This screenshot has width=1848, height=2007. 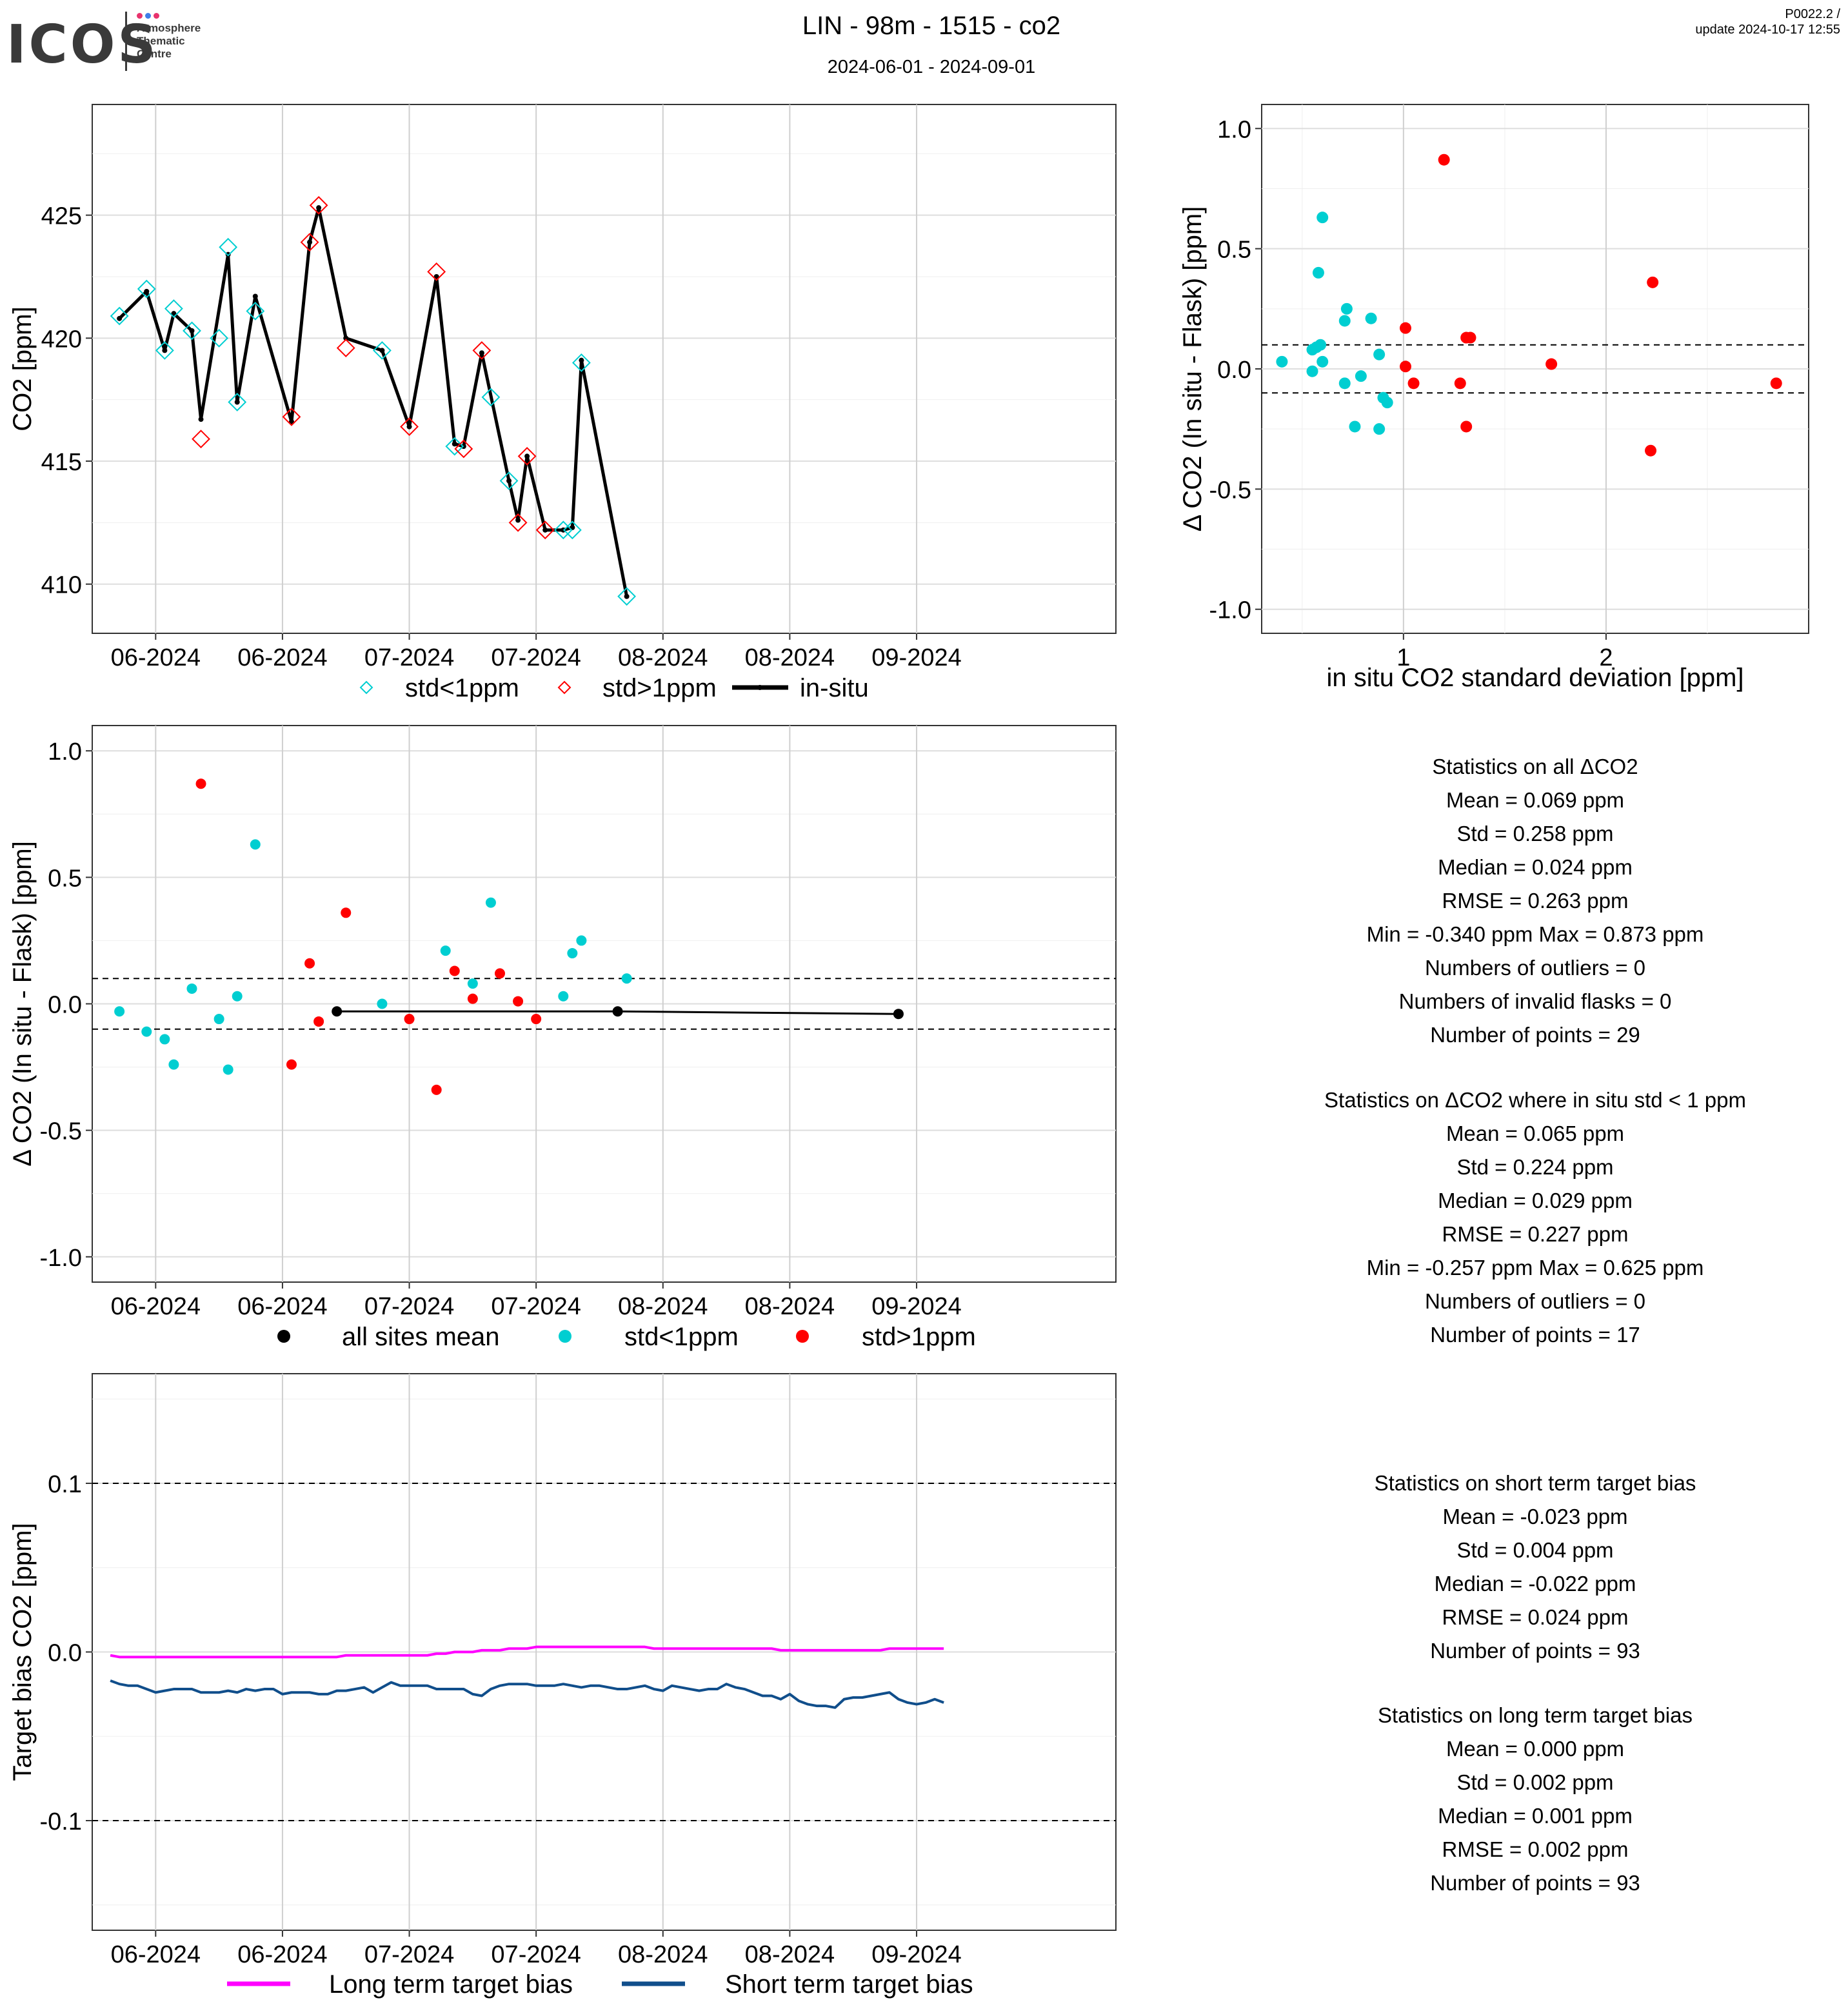 I want to click on stats-line: Number of points = 29, so click(x=1535, y=1035).